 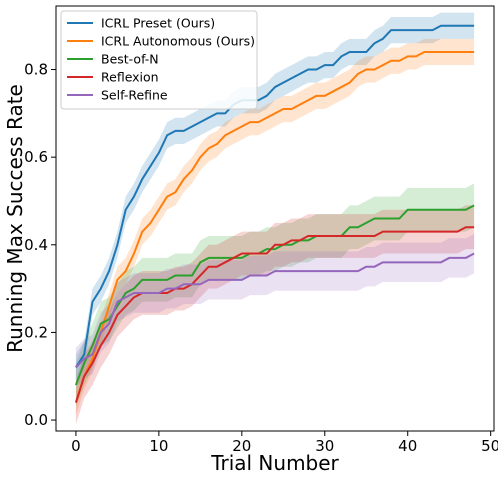 I want to click on y-tick-label: 0.2, so click(x=36, y=332).